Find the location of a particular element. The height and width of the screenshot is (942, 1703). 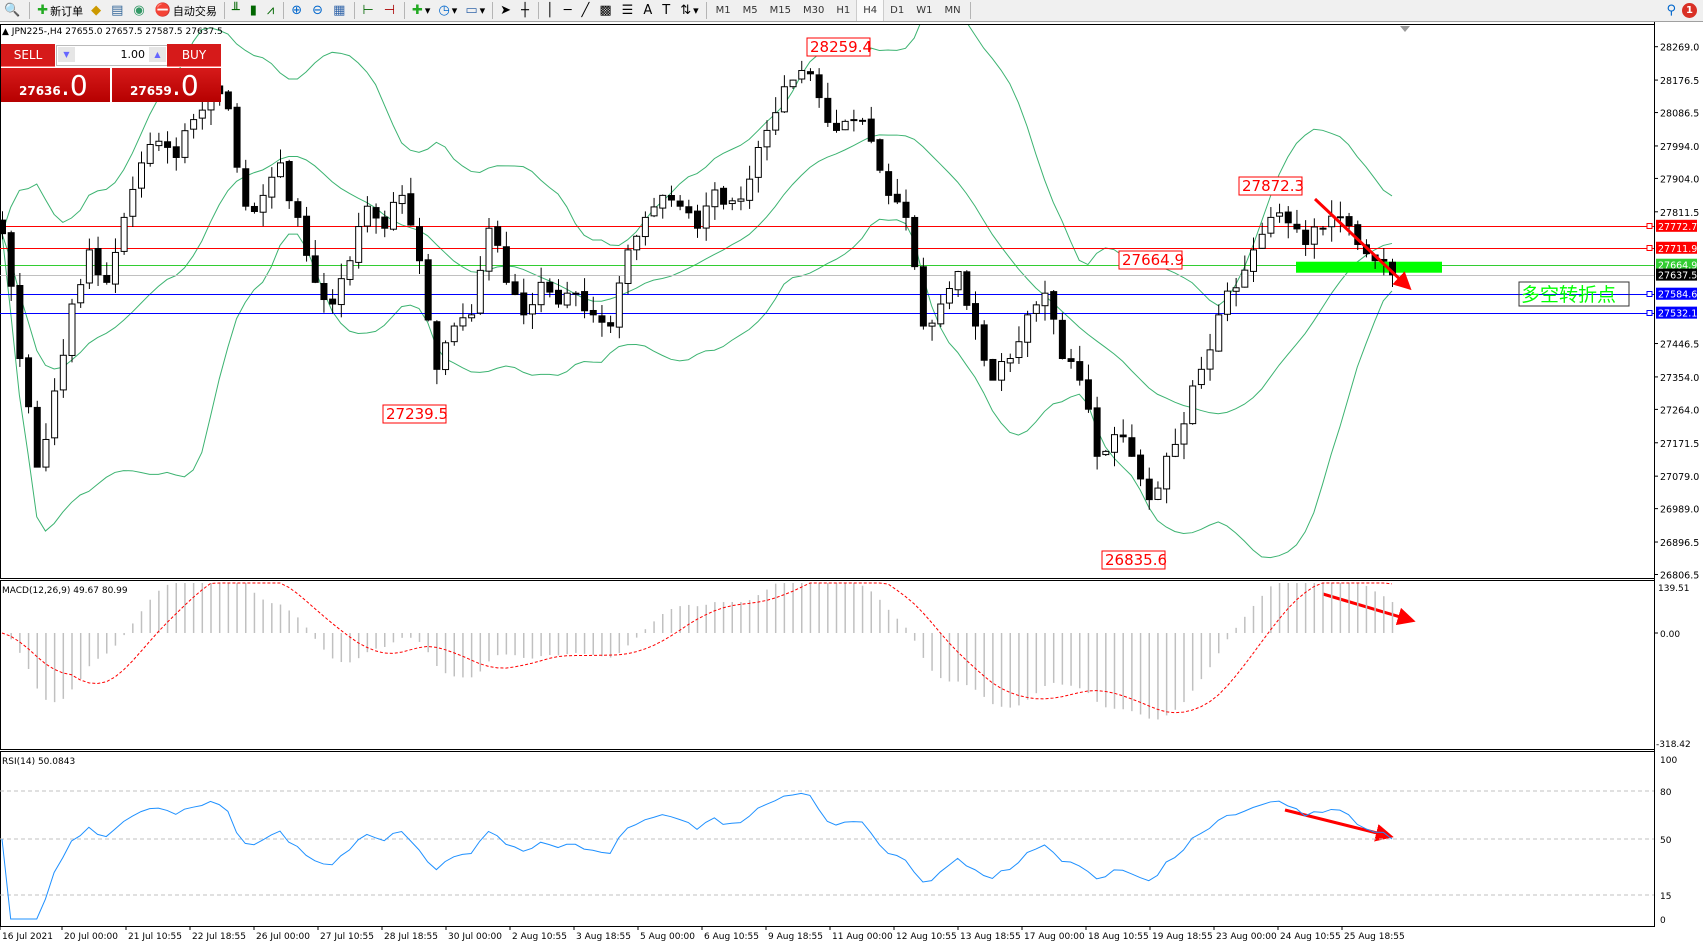

zoom-in-icon: ⊕ is located at coordinates (297, 10).